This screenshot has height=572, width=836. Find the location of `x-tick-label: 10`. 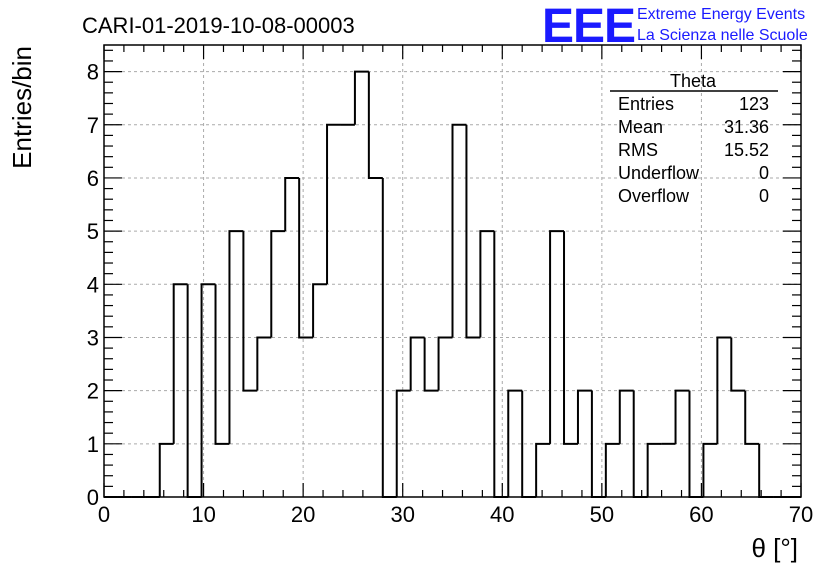

x-tick-label: 10 is located at coordinates (203, 514).